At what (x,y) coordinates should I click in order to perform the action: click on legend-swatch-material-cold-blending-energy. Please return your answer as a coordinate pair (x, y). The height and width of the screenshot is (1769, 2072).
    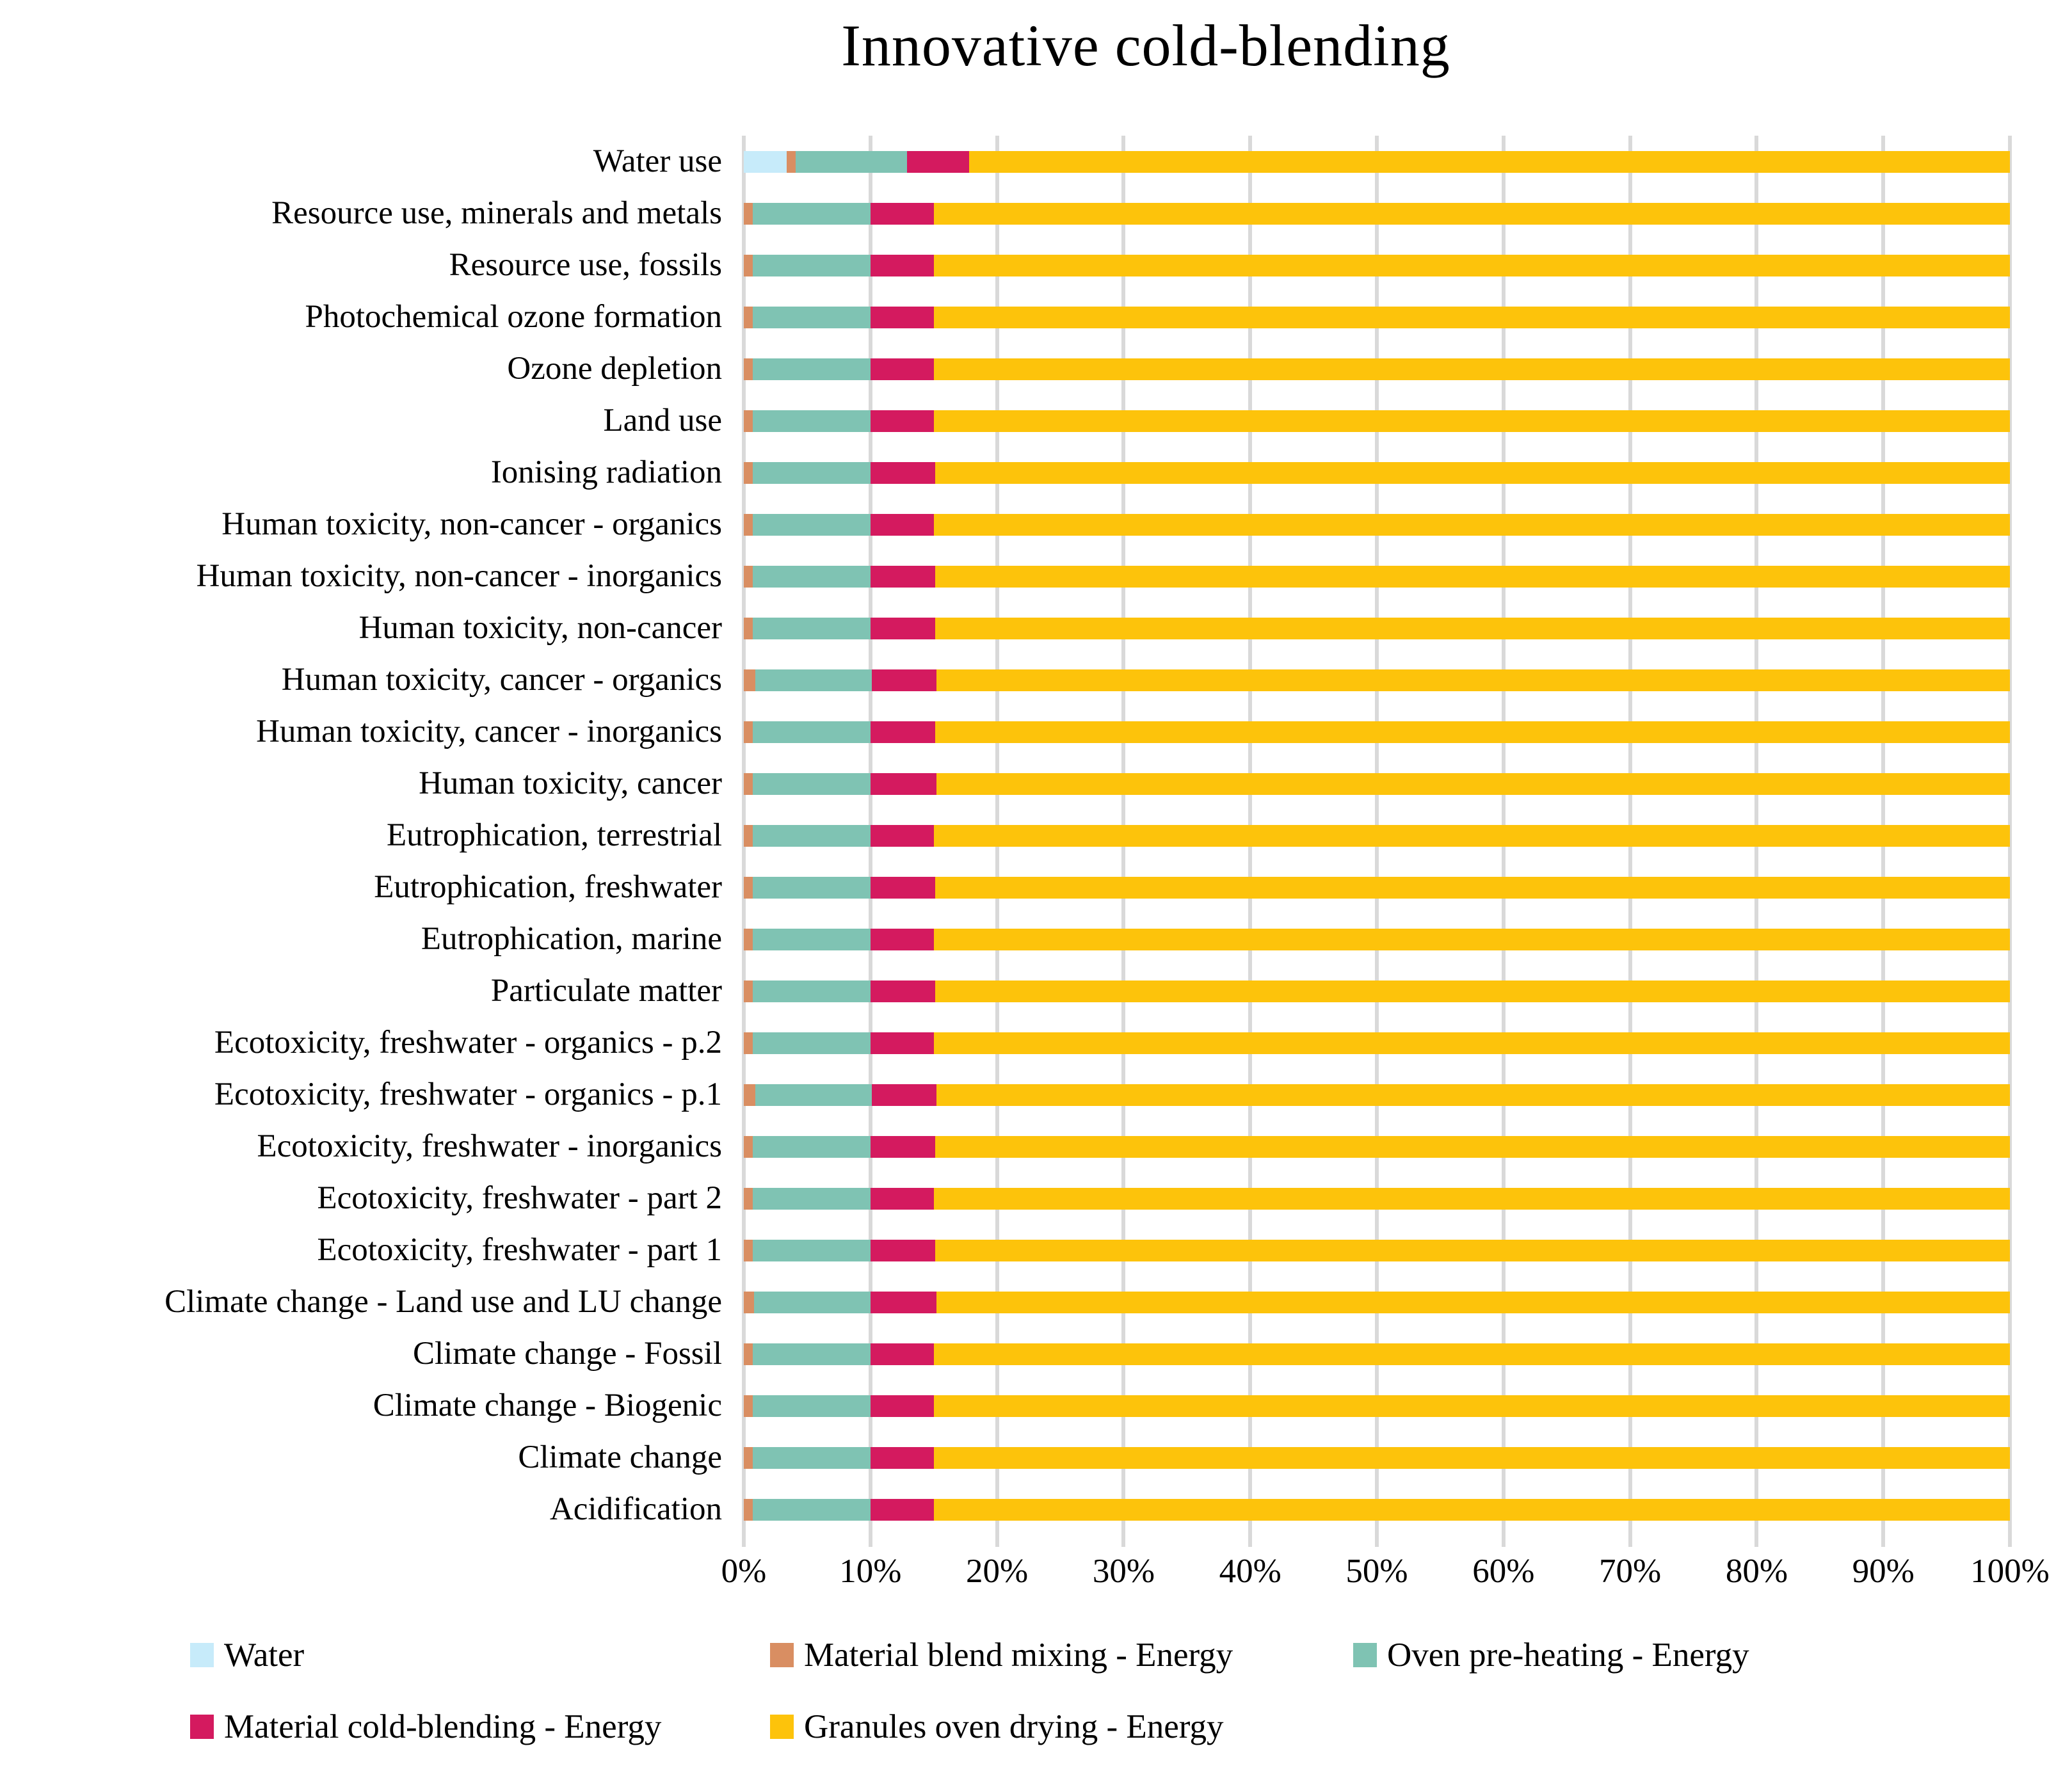
    Looking at the image, I should click on (202, 1727).